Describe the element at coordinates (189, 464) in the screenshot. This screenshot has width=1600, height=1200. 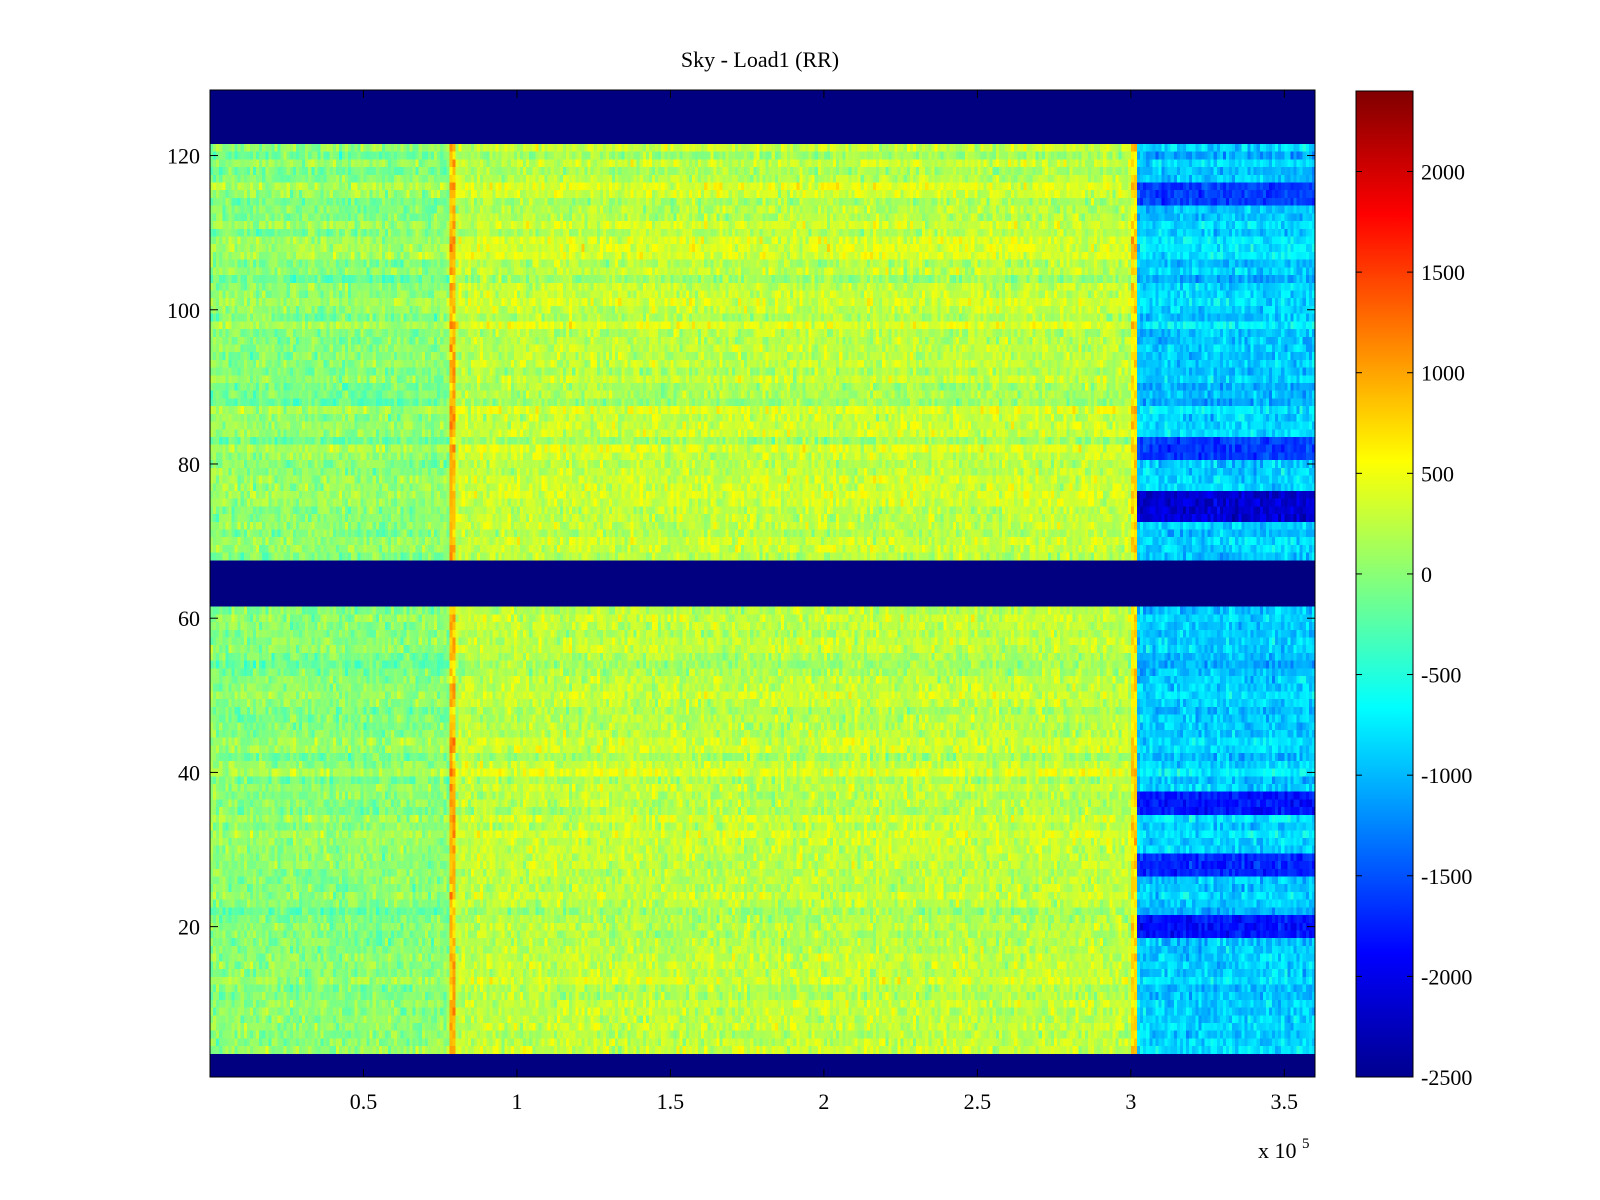
I see `y-tick-label: 80` at that location.